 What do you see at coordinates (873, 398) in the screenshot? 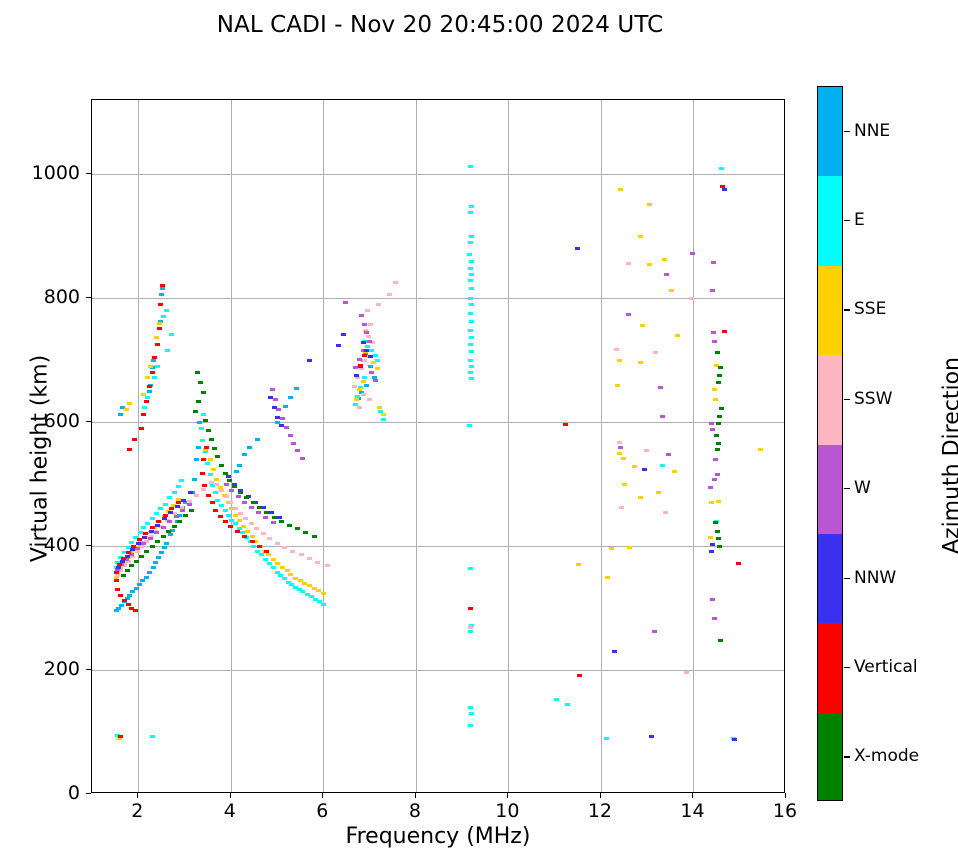
I see `colorbar-label-ssw: SSW` at bounding box center [873, 398].